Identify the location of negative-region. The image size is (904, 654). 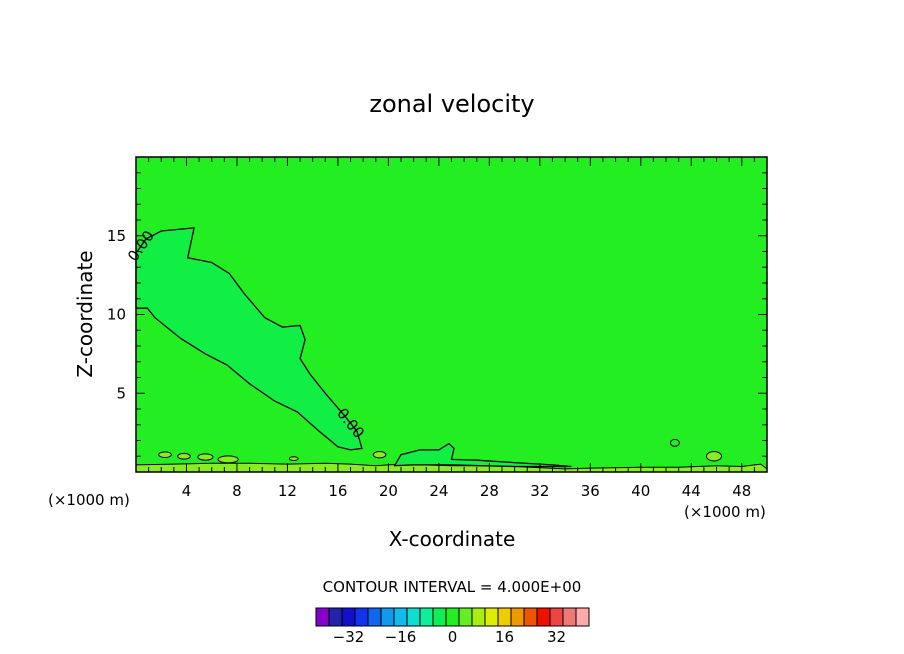
(249, 339).